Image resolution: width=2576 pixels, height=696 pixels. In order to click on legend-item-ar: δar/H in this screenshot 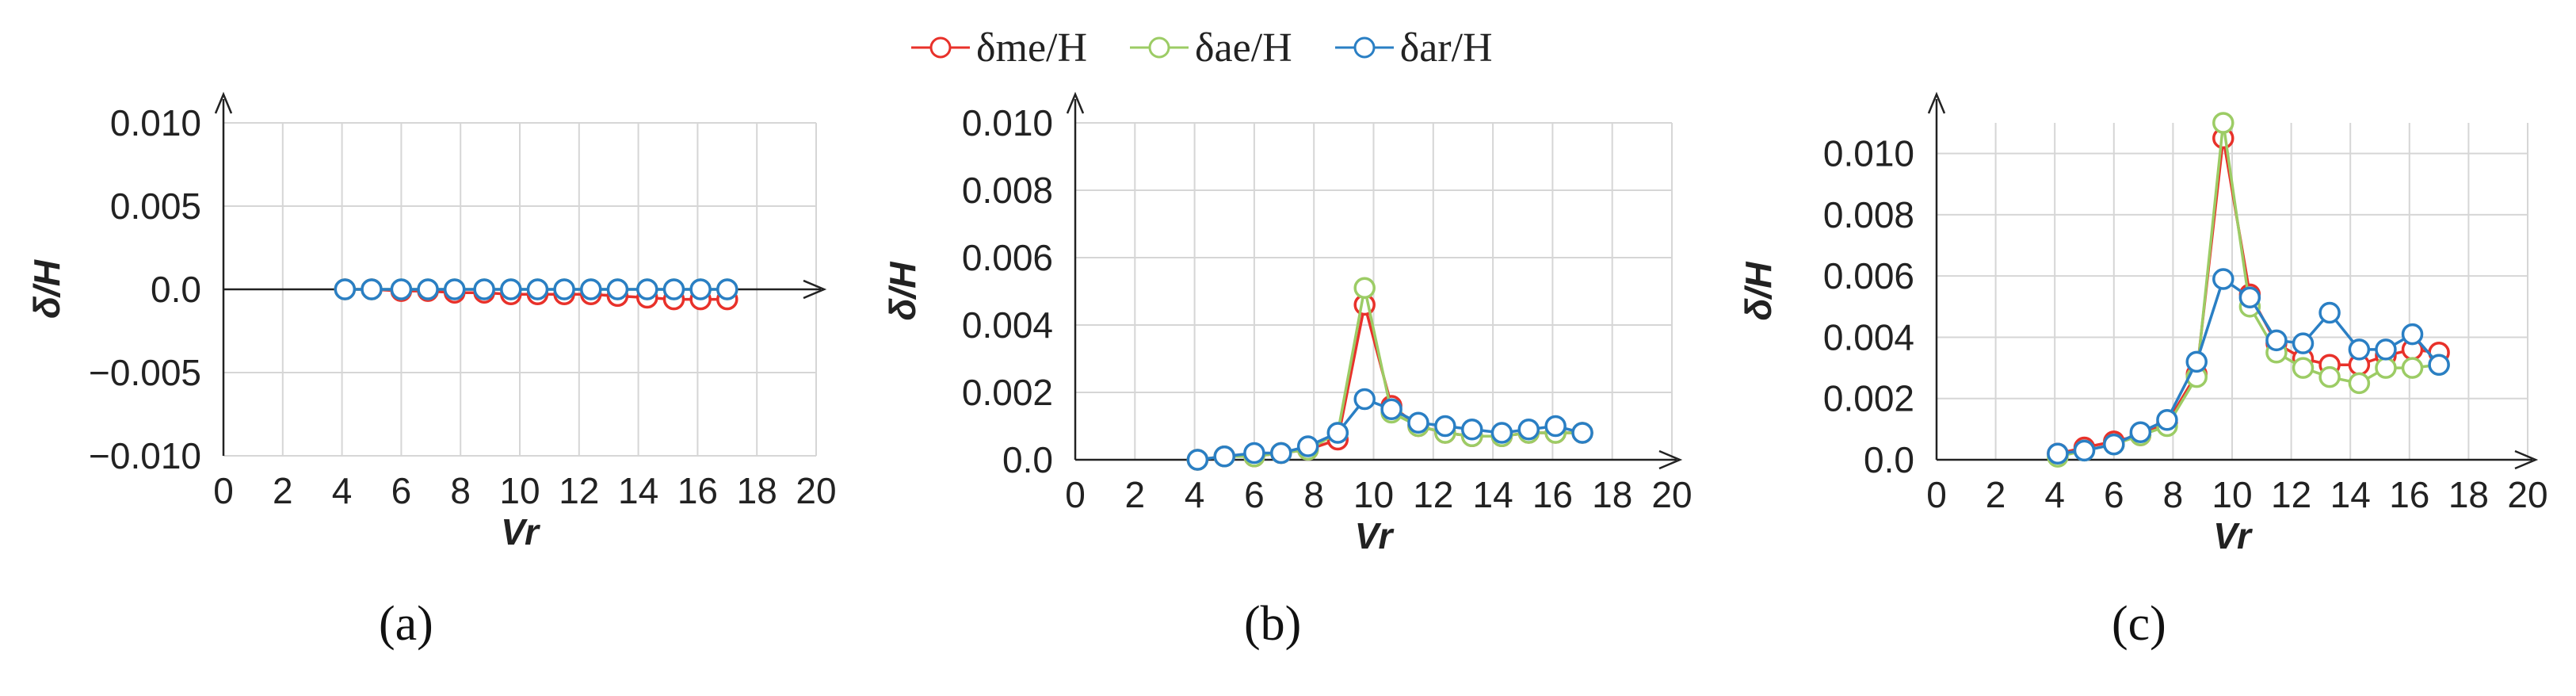, I will do `click(1413, 48)`.